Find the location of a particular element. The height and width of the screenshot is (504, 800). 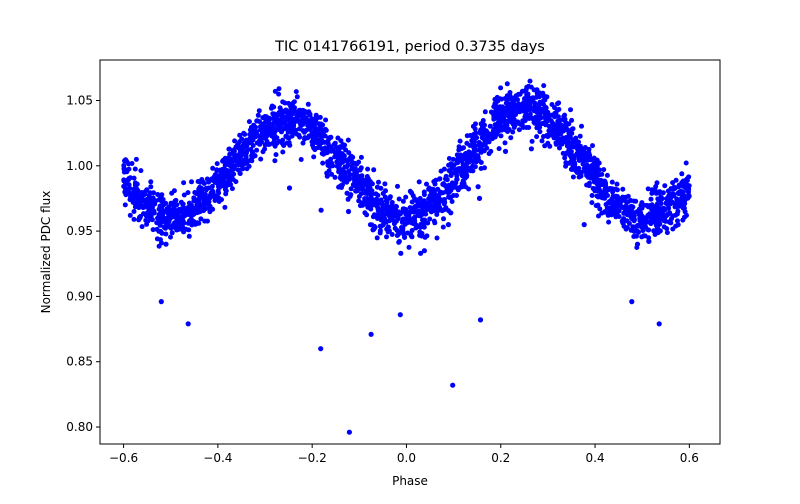

y-tick-label: 0.85 is located at coordinates (79, 362).